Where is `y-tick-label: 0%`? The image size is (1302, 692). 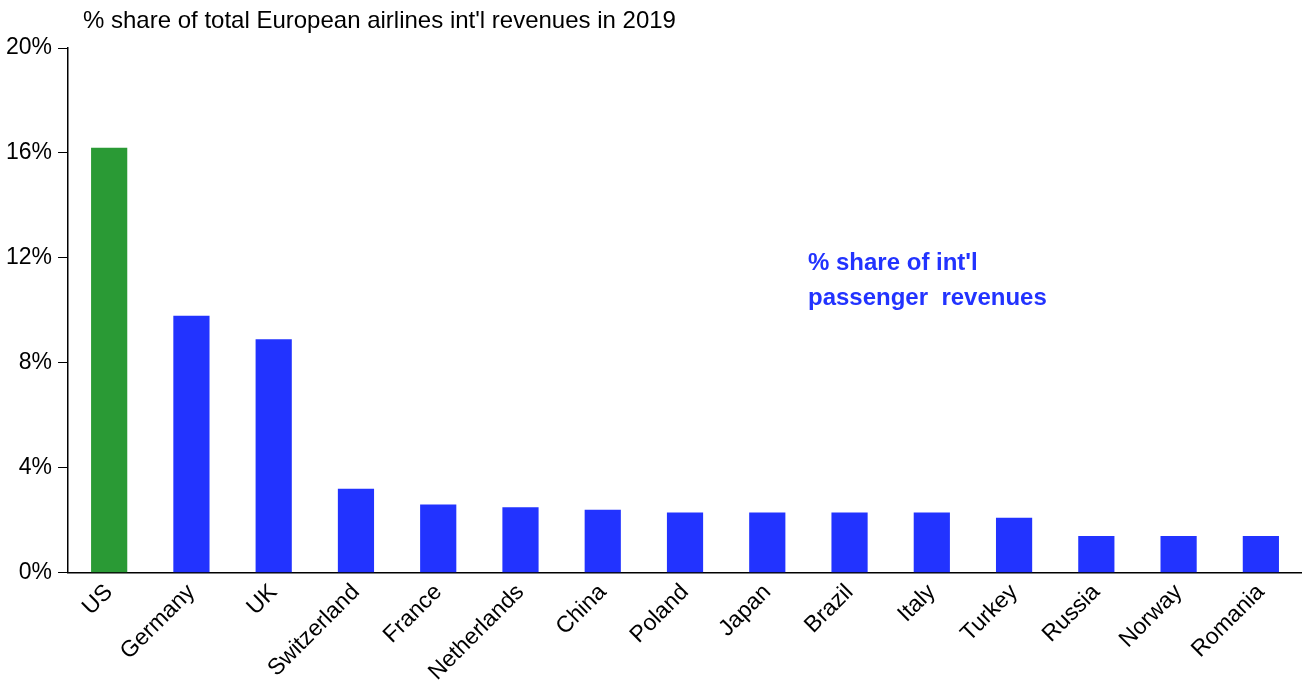
y-tick-label: 0% is located at coordinates (35, 571).